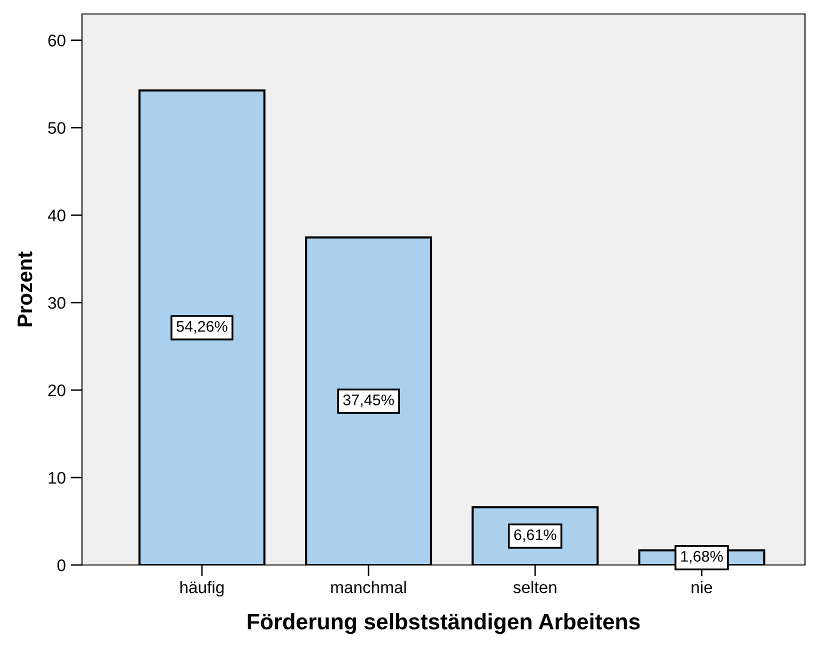 The height and width of the screenshot is (651, 814). I want to click on data-label: 37,45%, so click(368, 401).